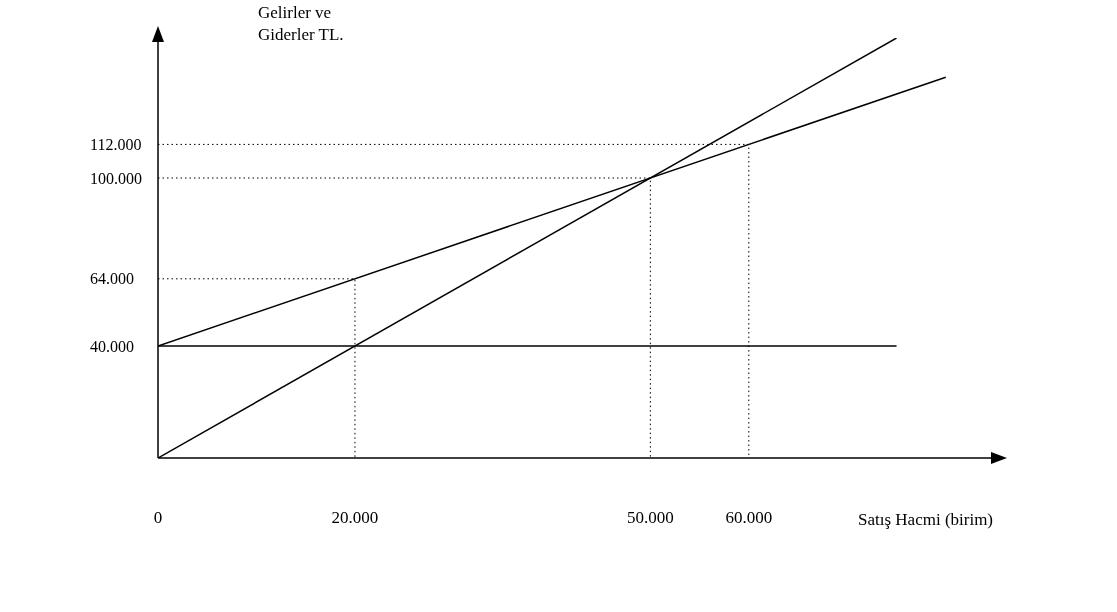  I want to click on y-tick-label: 112.000, so click(116, 145).